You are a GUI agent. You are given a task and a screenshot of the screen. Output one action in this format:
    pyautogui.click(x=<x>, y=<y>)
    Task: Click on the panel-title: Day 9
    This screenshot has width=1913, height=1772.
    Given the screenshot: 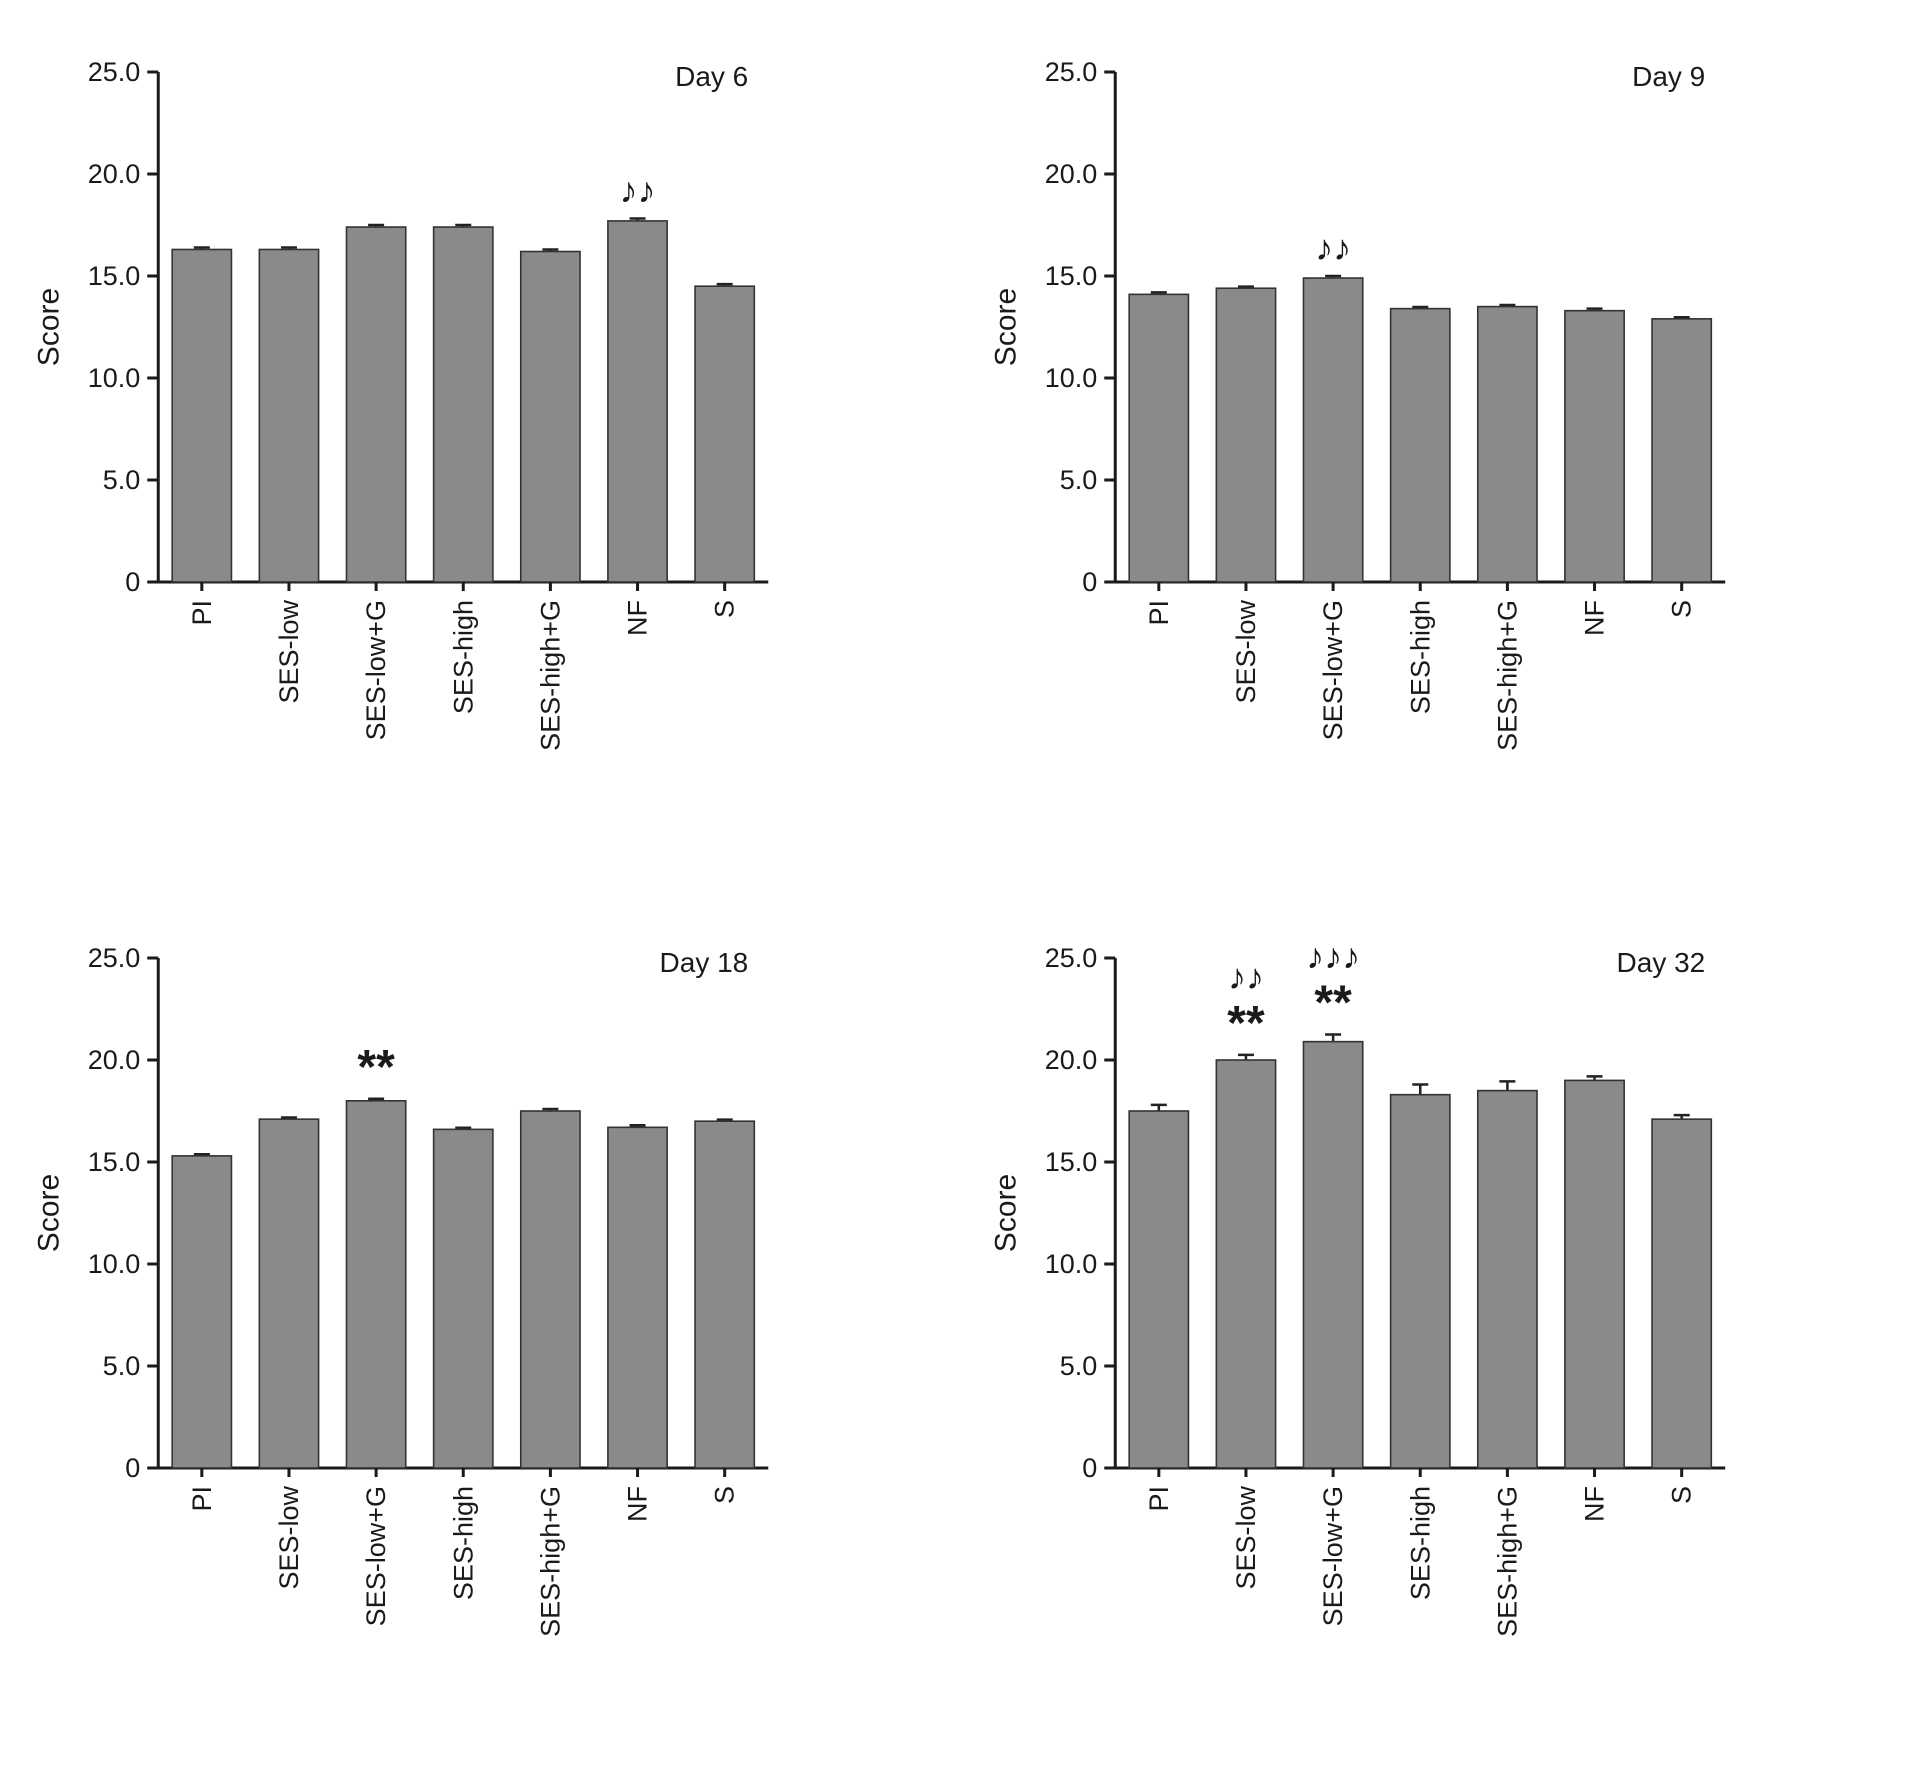 What is the action you would take?
    pyautogui.click(x=1668, y=76)
    